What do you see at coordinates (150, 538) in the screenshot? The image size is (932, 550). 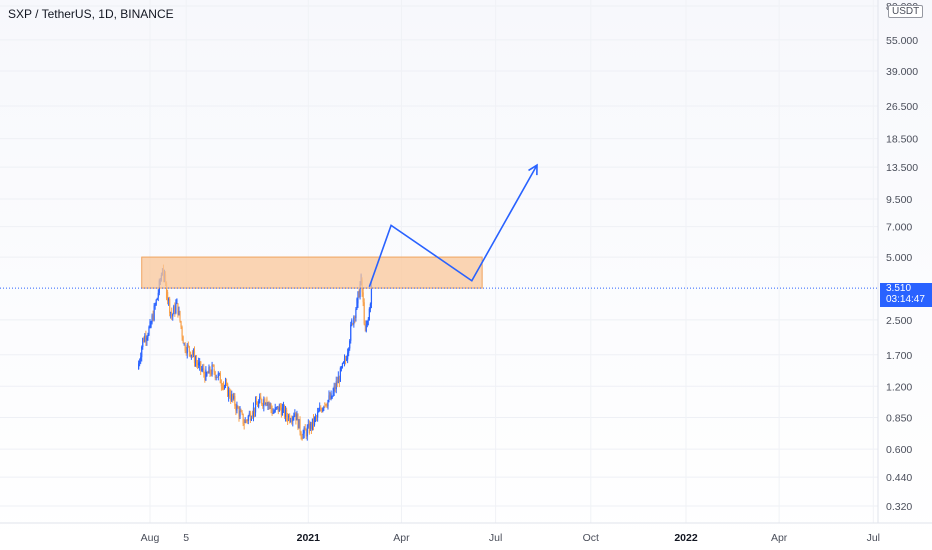 I see `x-tick-label: Aug` at bounding box center [150, 538].